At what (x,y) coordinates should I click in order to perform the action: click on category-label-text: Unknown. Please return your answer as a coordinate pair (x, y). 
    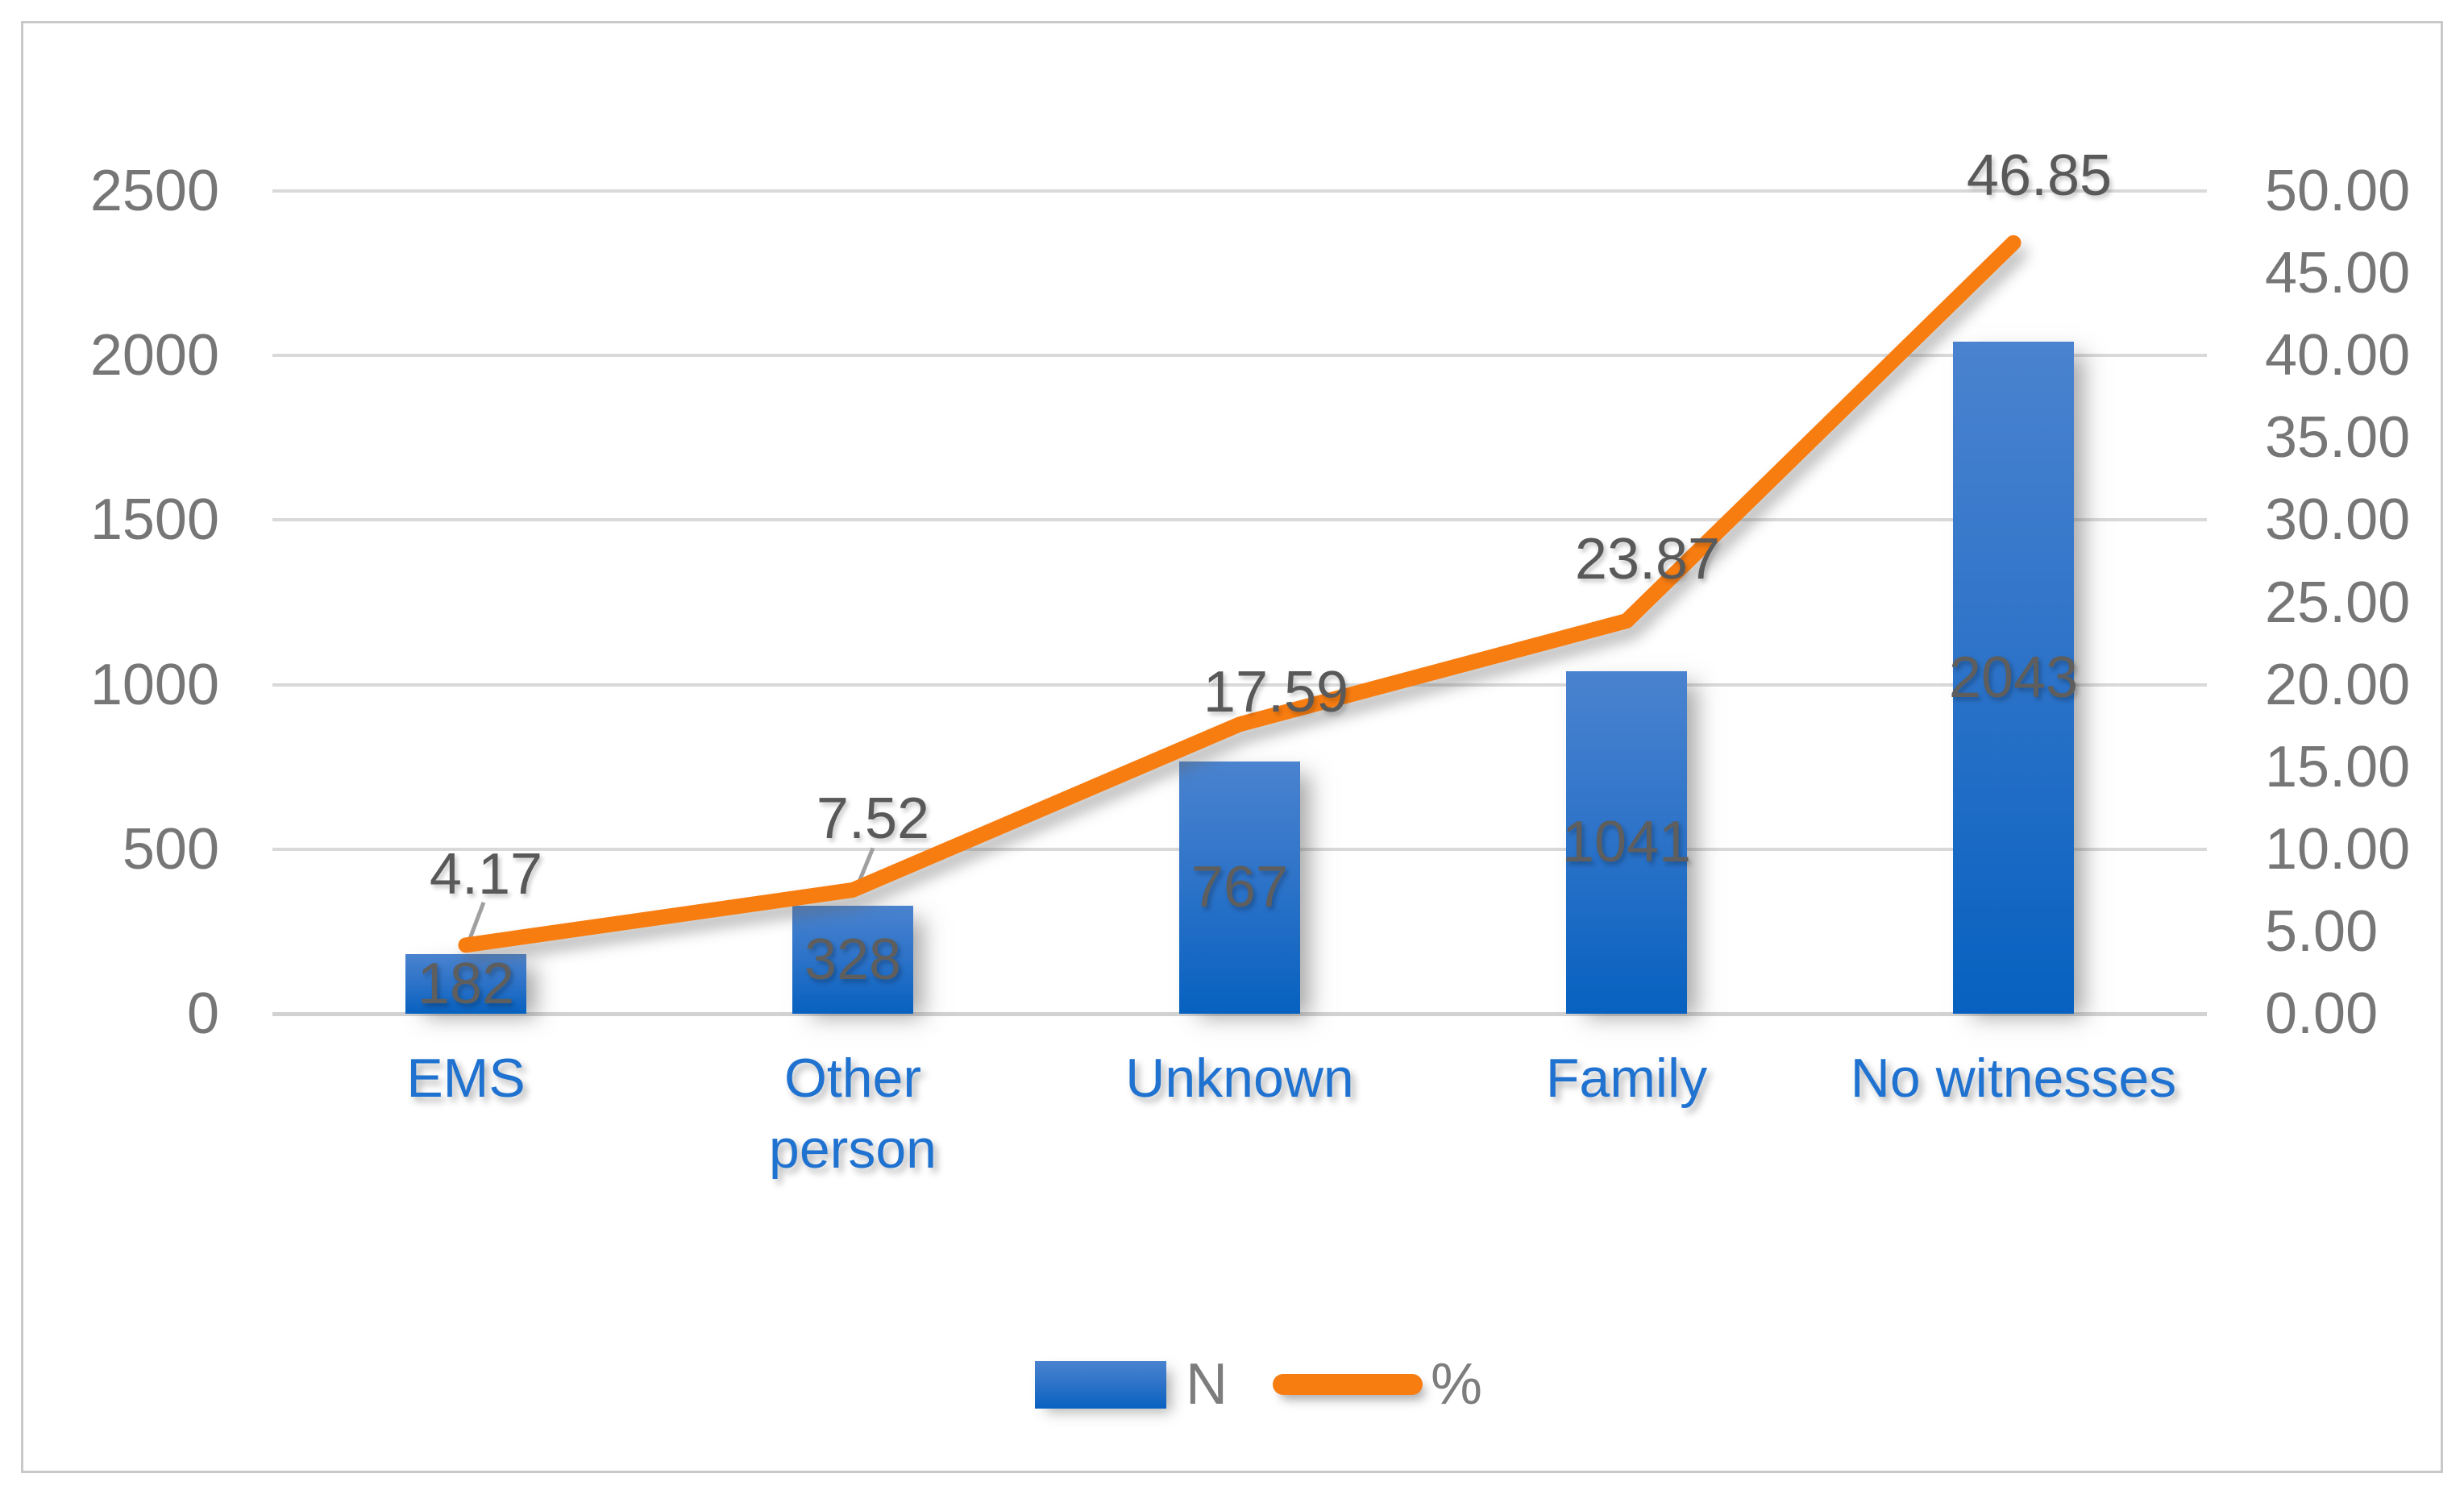
    Looking at the image, I should click on (1240, 1078).